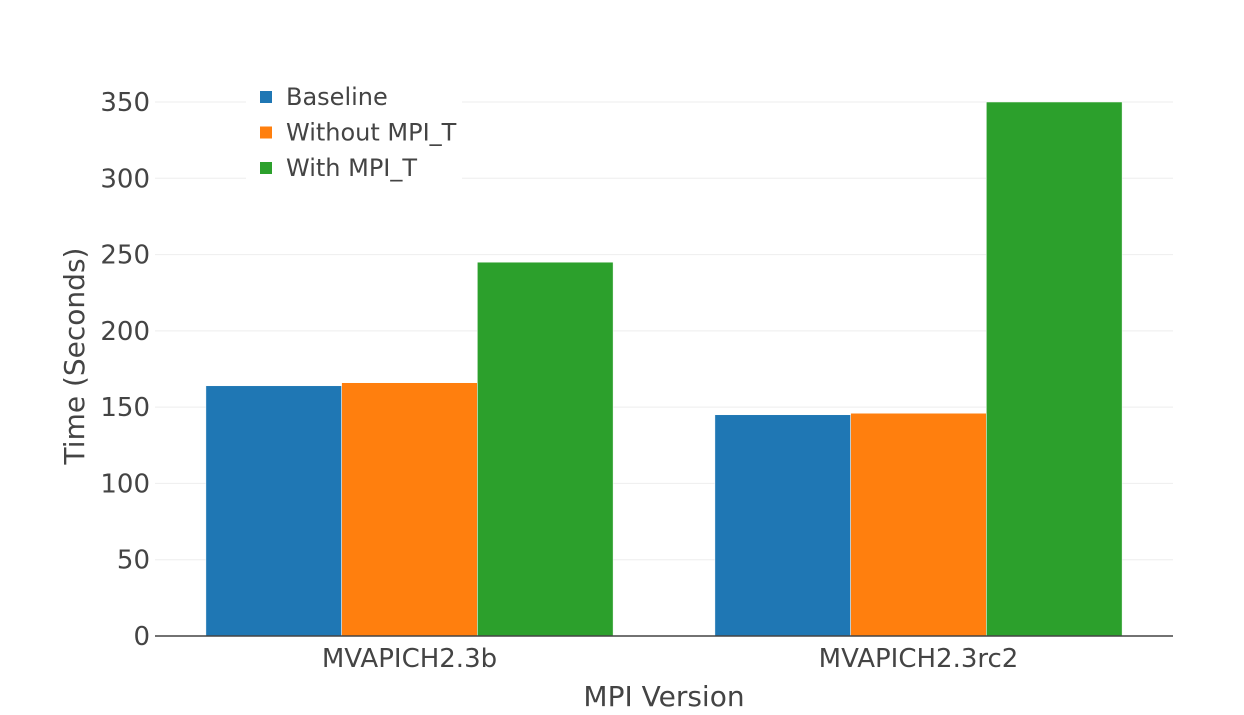  What do you see at coordinates (919, 659) in the screenshot?
I see `x-tick-label: MVAPICH2.3rc2` at bounding box center [919, 659].